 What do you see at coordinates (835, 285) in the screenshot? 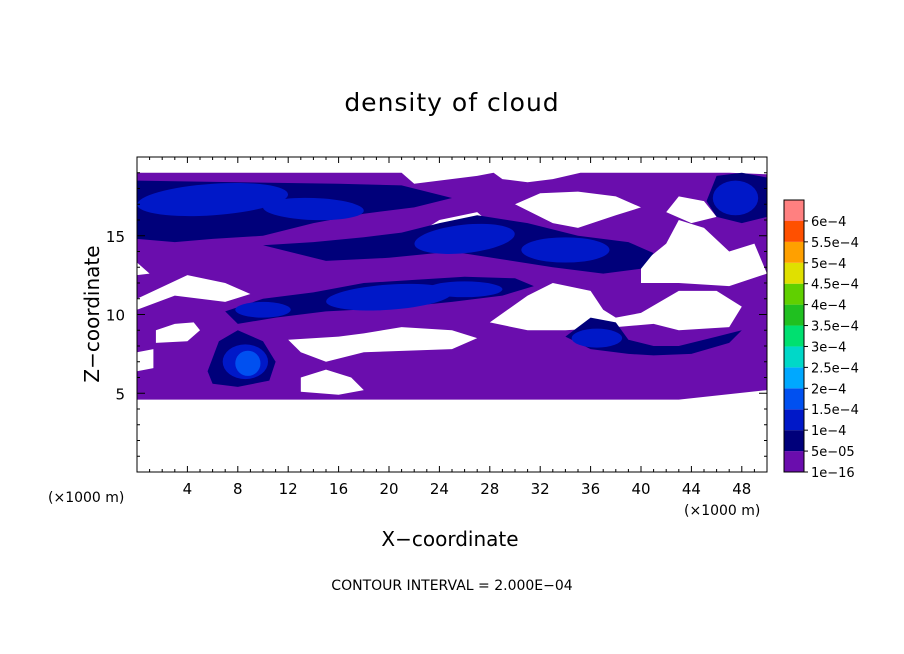
I see `colorbar-label: 4.5e−4` at bounding box center [835, 285].